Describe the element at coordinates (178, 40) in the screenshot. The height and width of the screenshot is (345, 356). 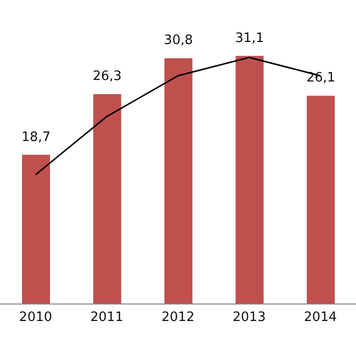
I see `data-label: 30,8` at that location.